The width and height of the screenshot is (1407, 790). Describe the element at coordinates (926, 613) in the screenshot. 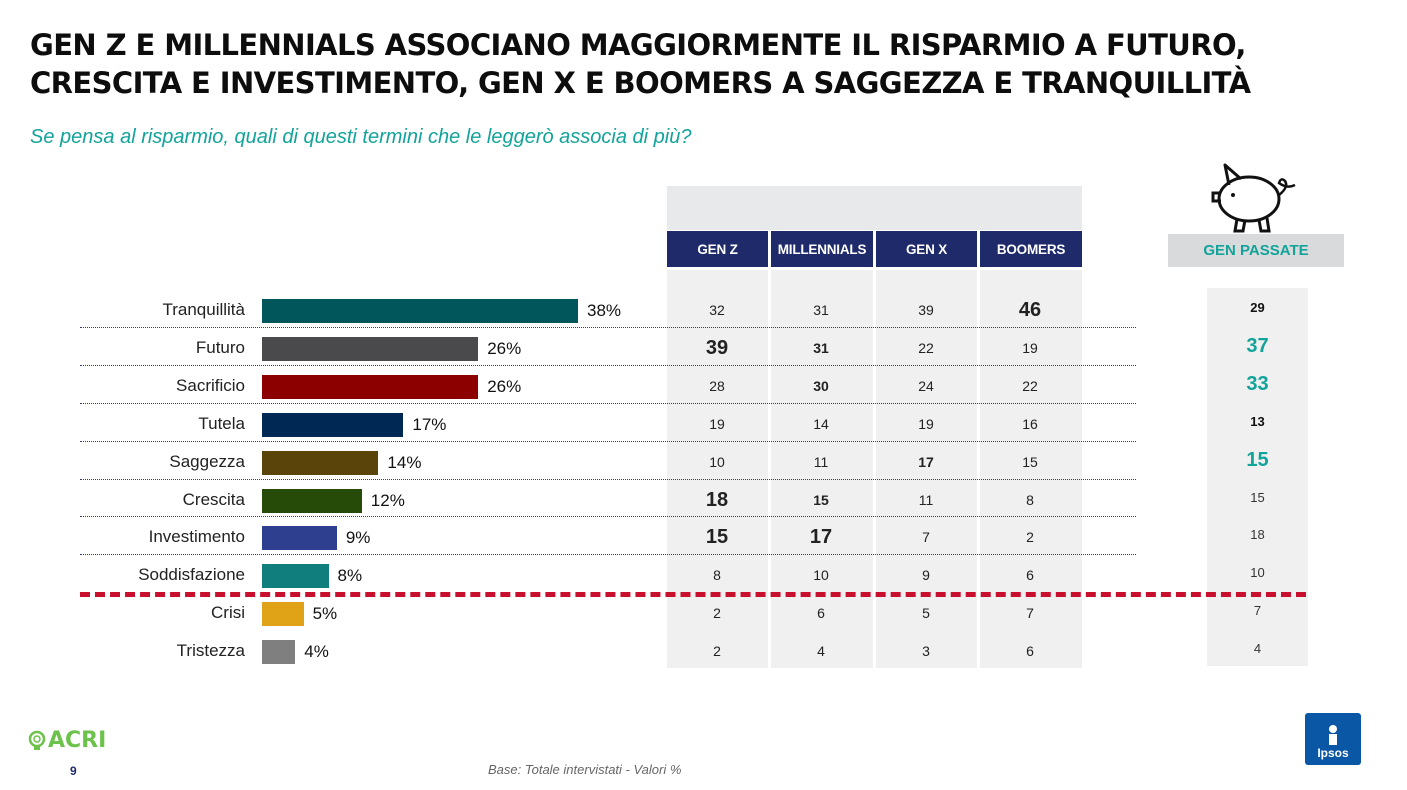

I see `table-cell-gen-x: 5` at that location.